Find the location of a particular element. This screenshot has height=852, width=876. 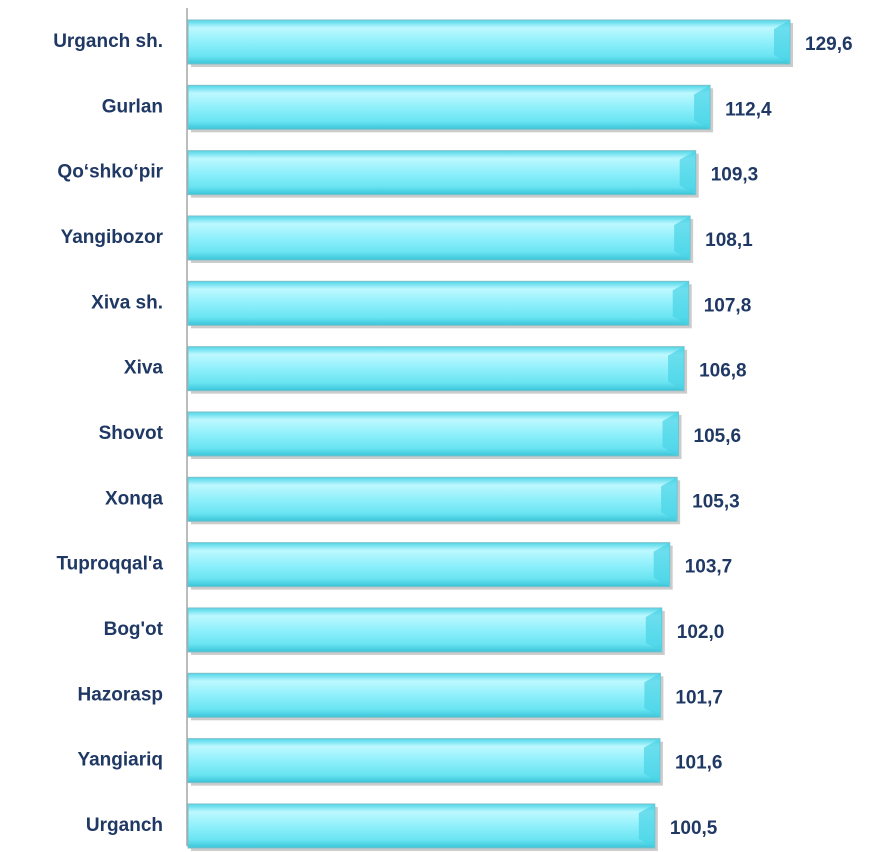

value-label: 106,8 is located at coordinates (723, 371).